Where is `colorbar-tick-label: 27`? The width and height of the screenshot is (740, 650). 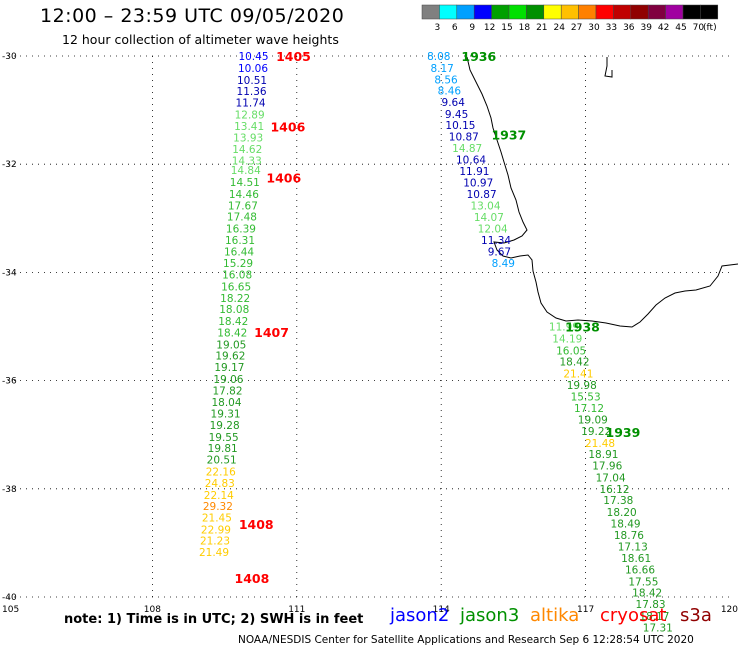 colorbar-tick-label: 27 is located at coordinates (576, 28).